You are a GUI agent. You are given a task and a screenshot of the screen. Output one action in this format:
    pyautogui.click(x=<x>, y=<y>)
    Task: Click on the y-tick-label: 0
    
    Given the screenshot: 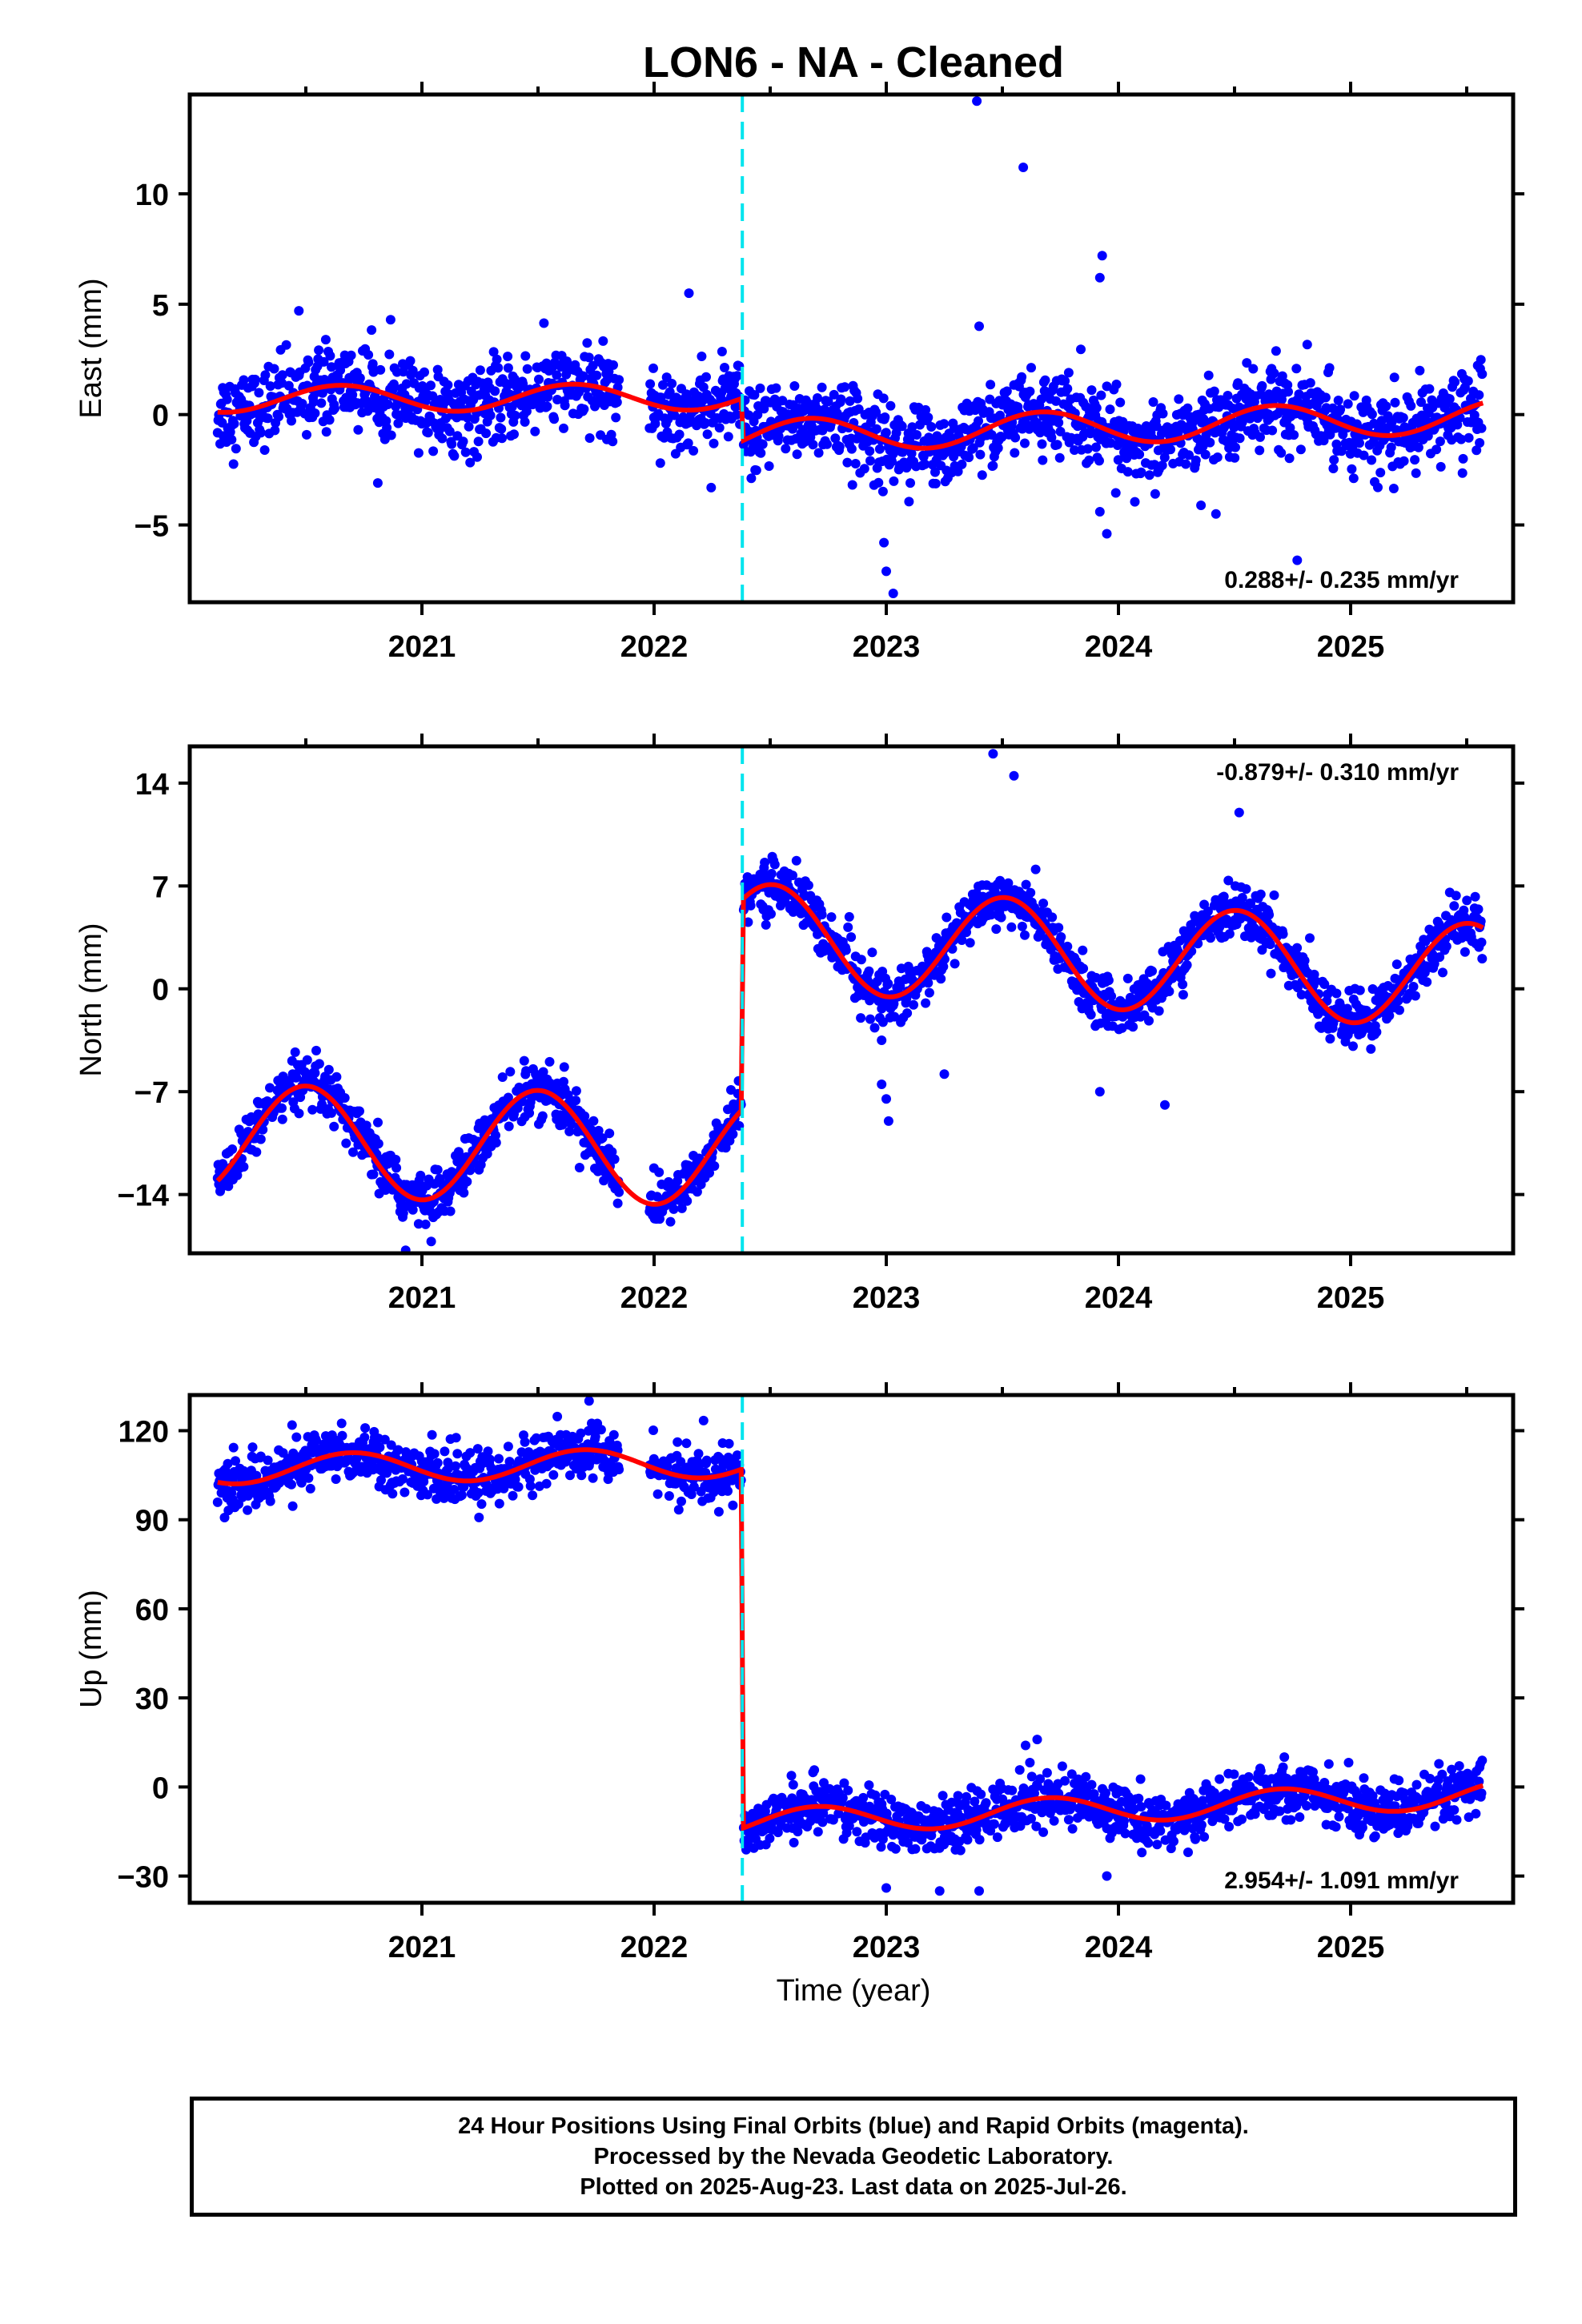 What is the action you would take?
    pyautogui.click(x=161, y=416)
    